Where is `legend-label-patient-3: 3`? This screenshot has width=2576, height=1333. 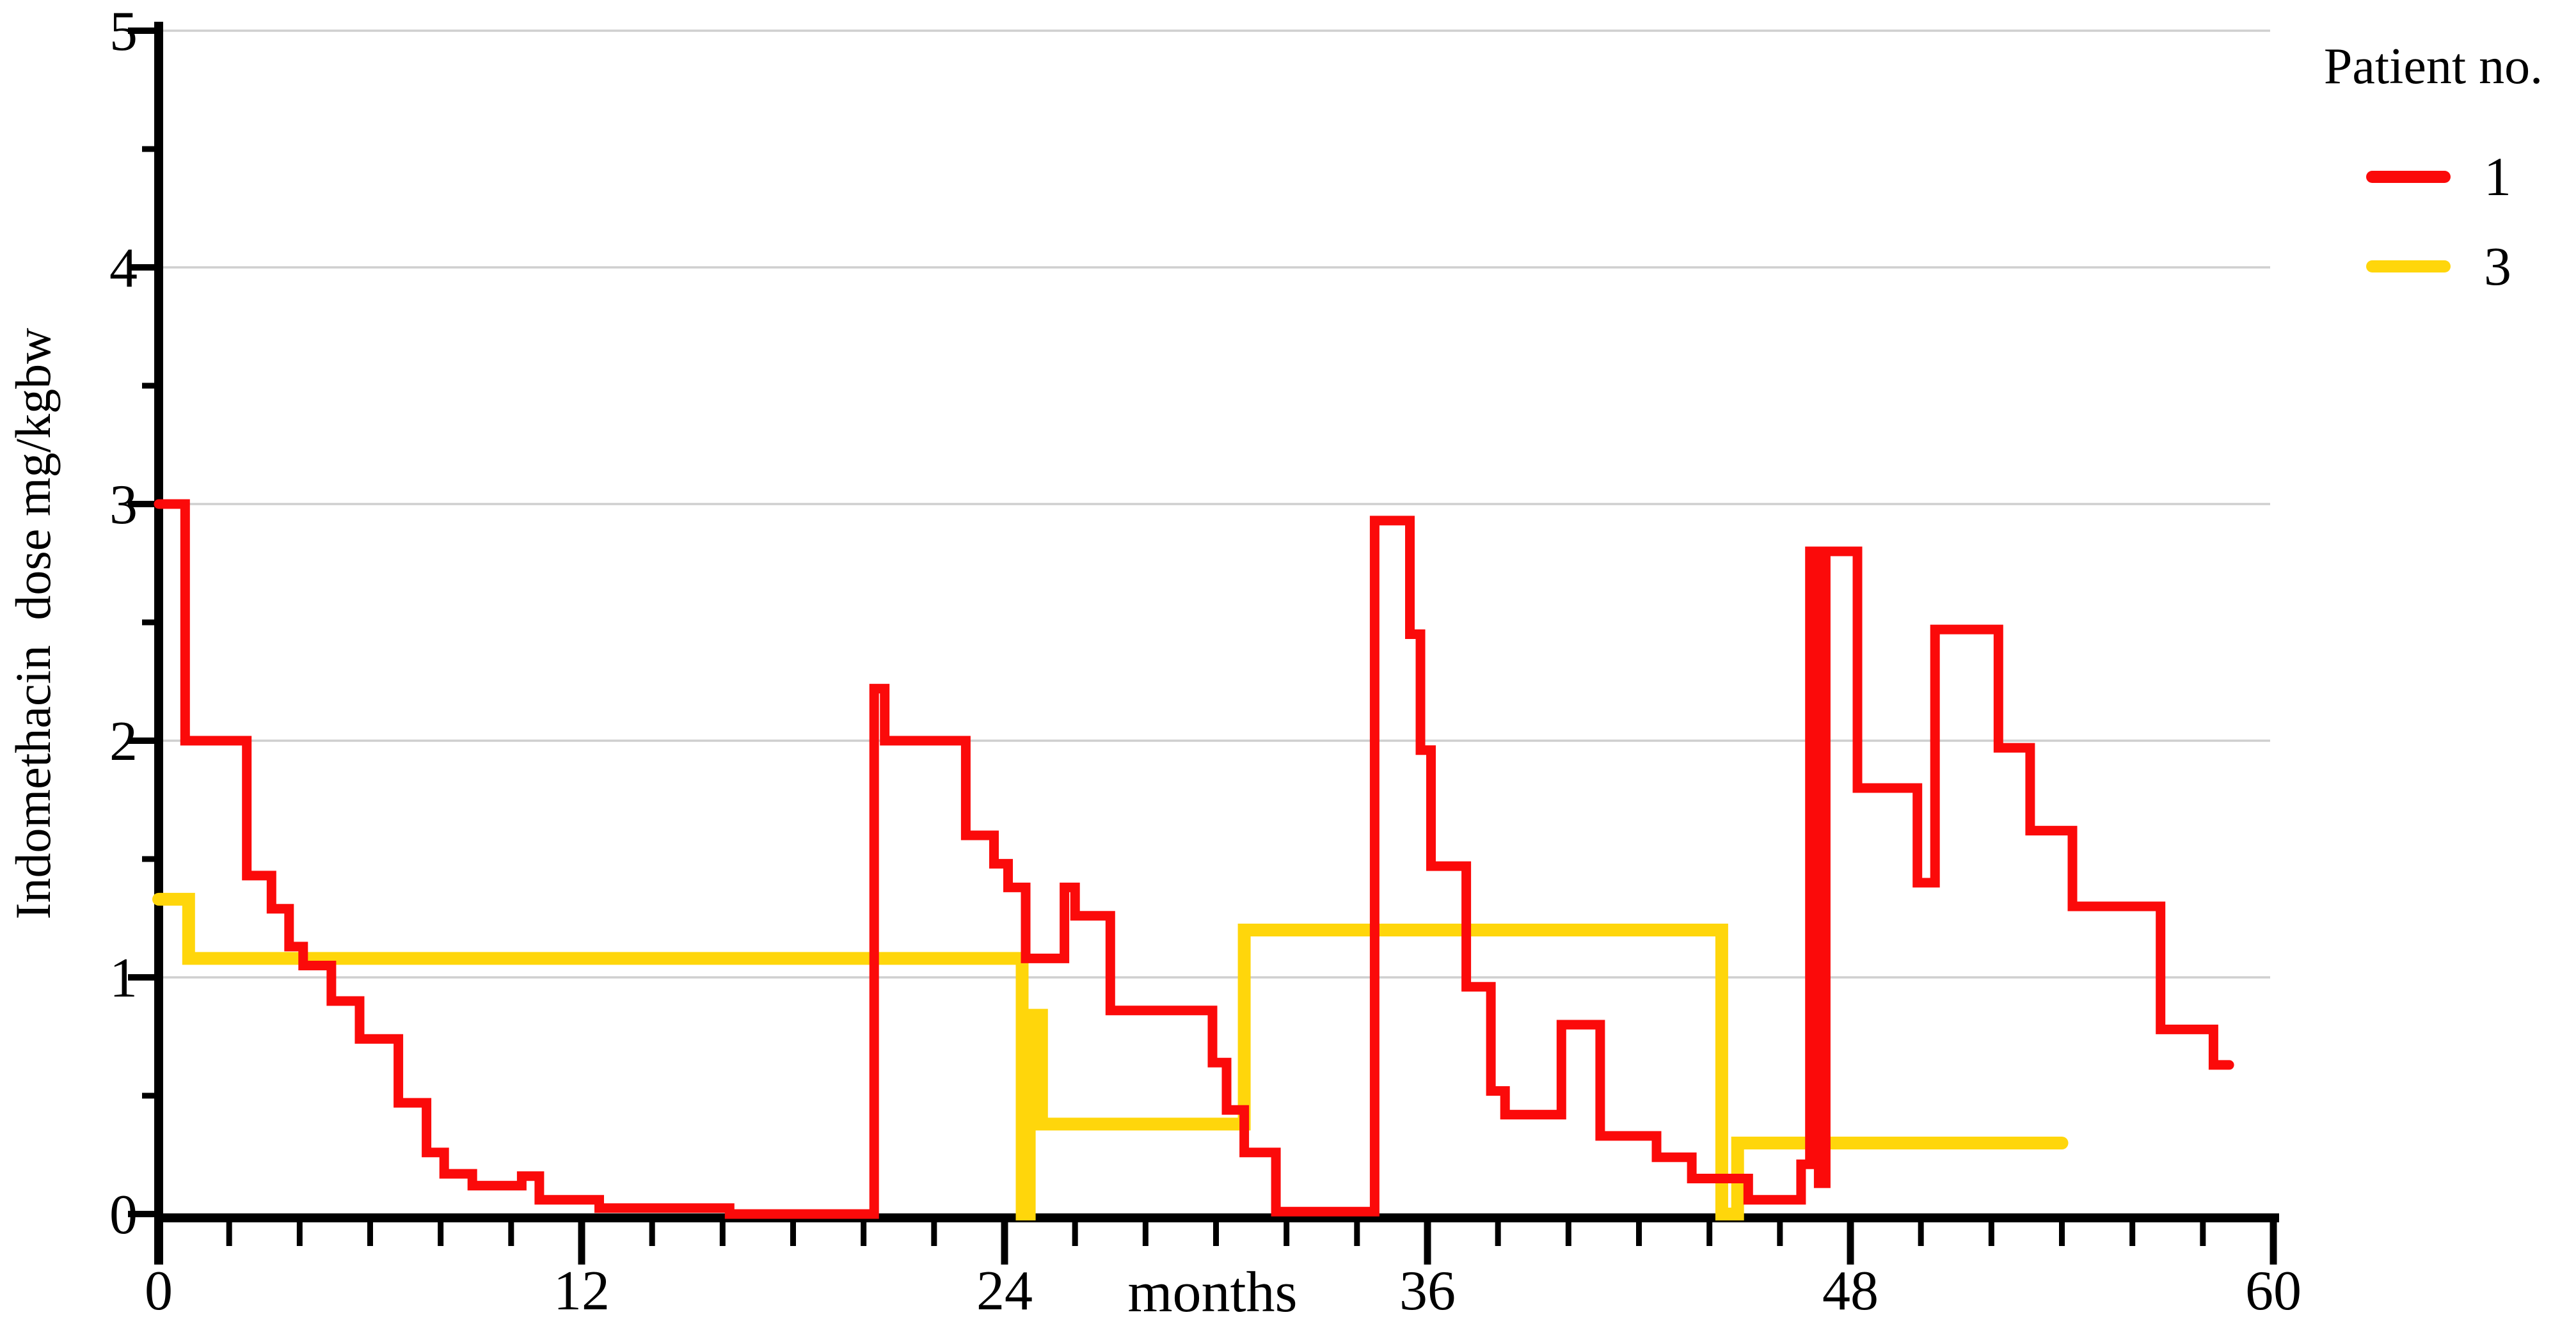 legend-label-patient-3: 3 is located at coordinates (2498, 266).